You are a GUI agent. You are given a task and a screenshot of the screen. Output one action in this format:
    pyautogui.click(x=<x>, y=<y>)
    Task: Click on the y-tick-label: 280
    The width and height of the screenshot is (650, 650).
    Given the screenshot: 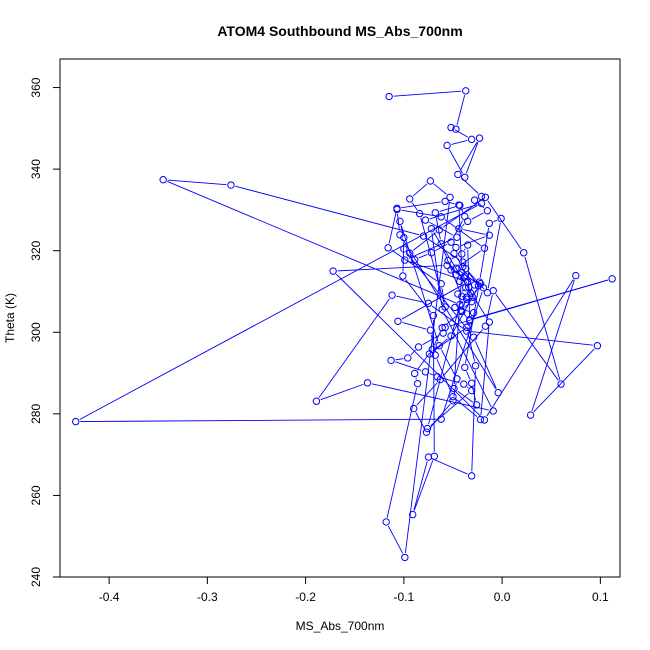 What is the action you would take?
    pyautogui.click(x=36, y=414)
    